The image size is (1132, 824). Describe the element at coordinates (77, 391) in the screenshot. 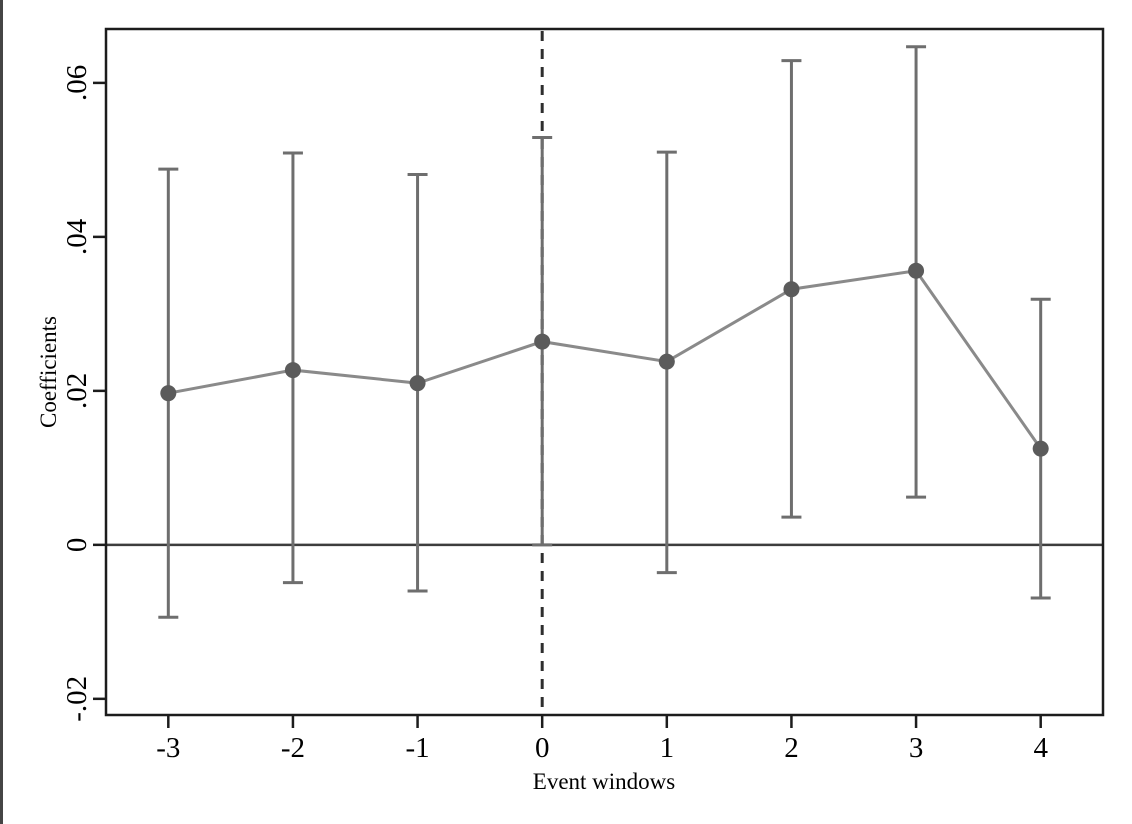

I see `y-tick-label: .02` at that location.